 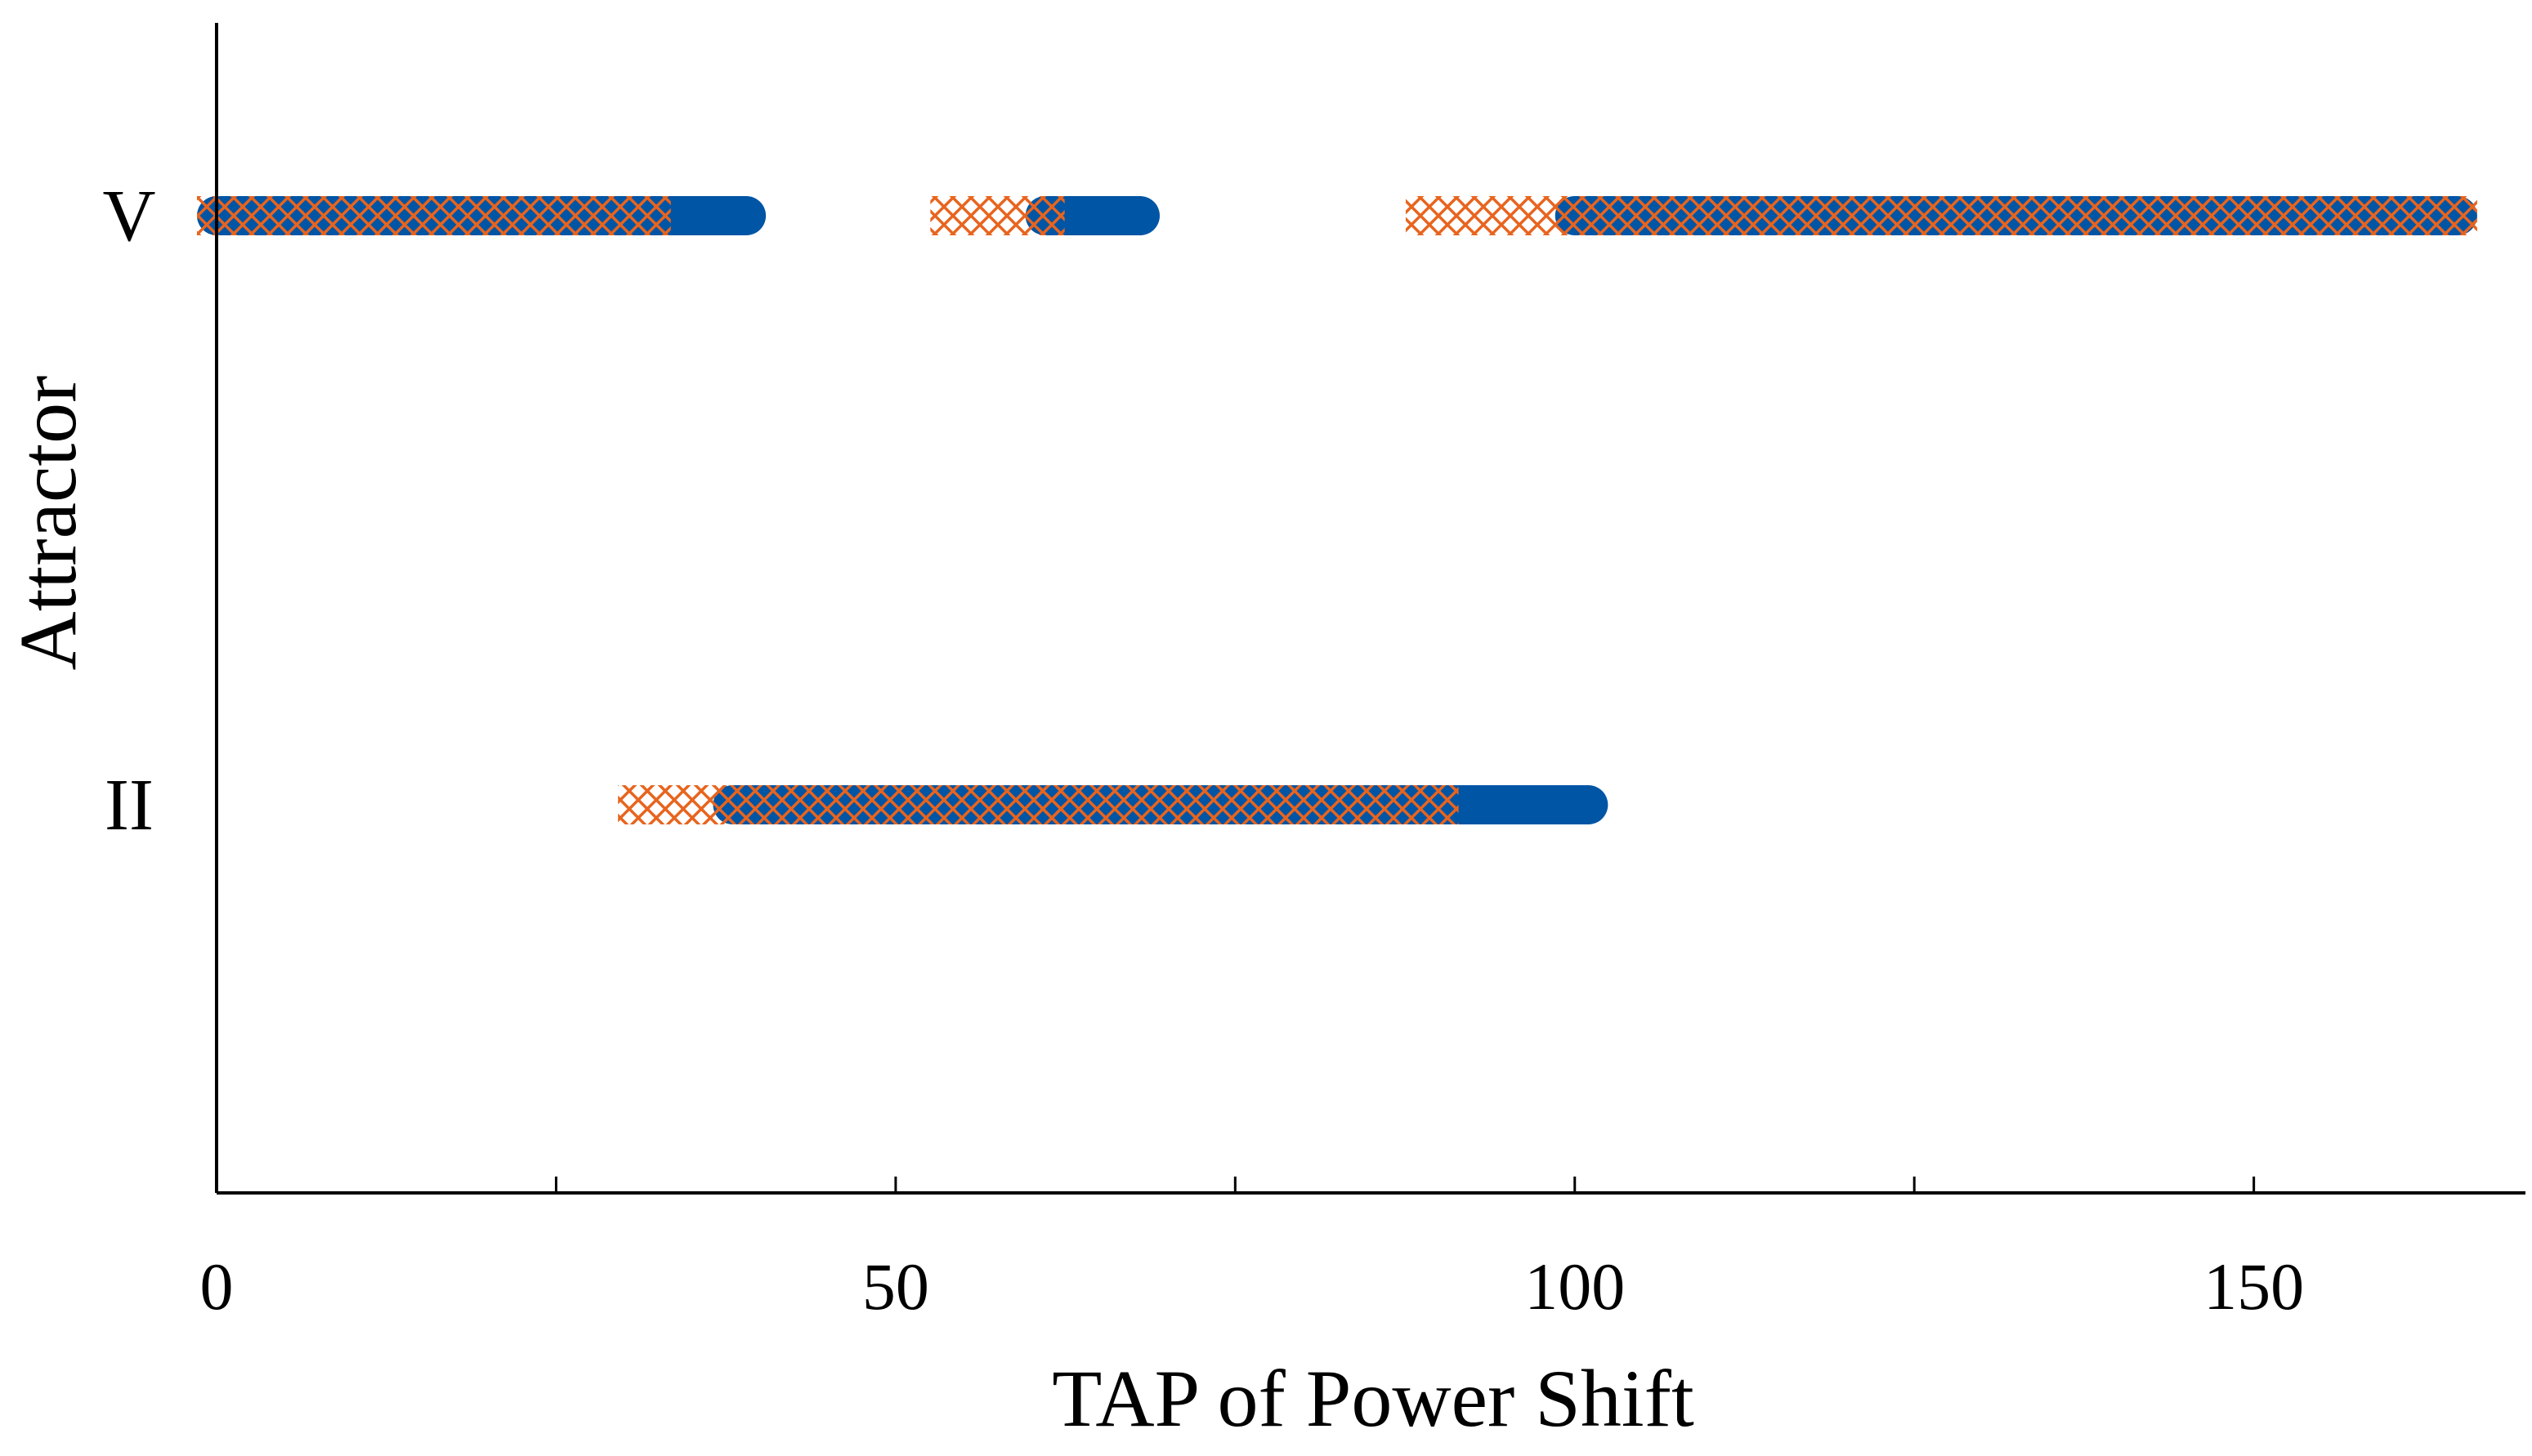 What do you see at coordinates (2253, 1286) in the screenshot?
I see `x-tick-label: 150` at bounding box center [2253, 1286].